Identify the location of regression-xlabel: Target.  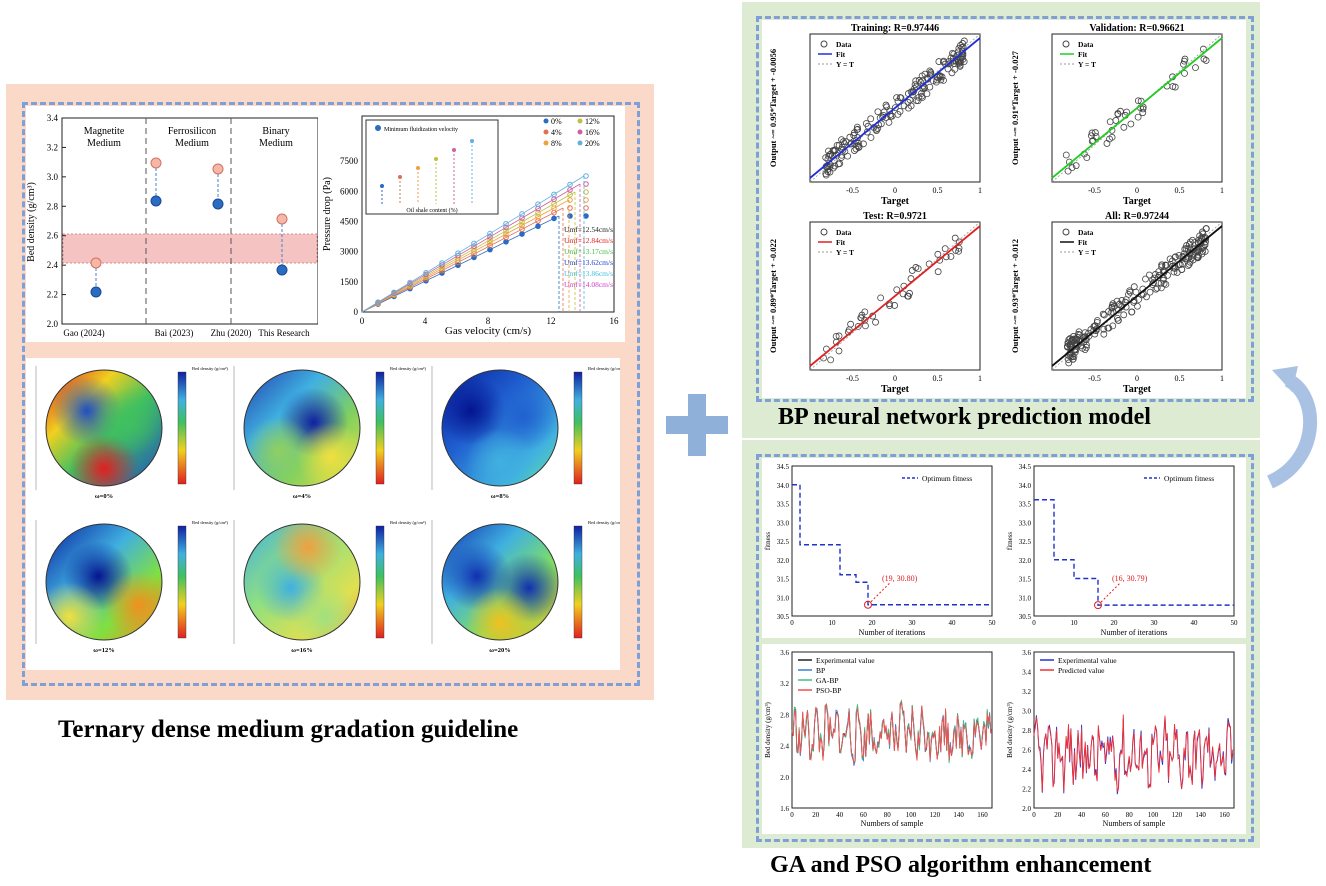
(895, 389).